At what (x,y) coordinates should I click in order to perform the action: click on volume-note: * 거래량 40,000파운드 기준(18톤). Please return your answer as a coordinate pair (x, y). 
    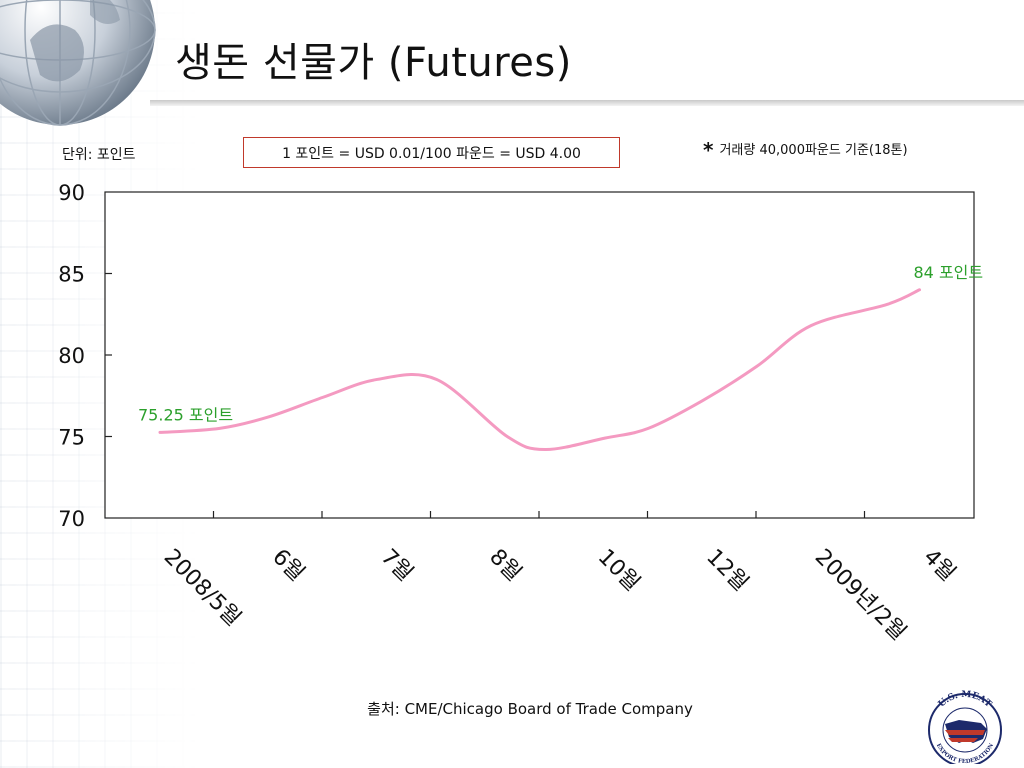
    Looking at the image, I should click on (805, 150).